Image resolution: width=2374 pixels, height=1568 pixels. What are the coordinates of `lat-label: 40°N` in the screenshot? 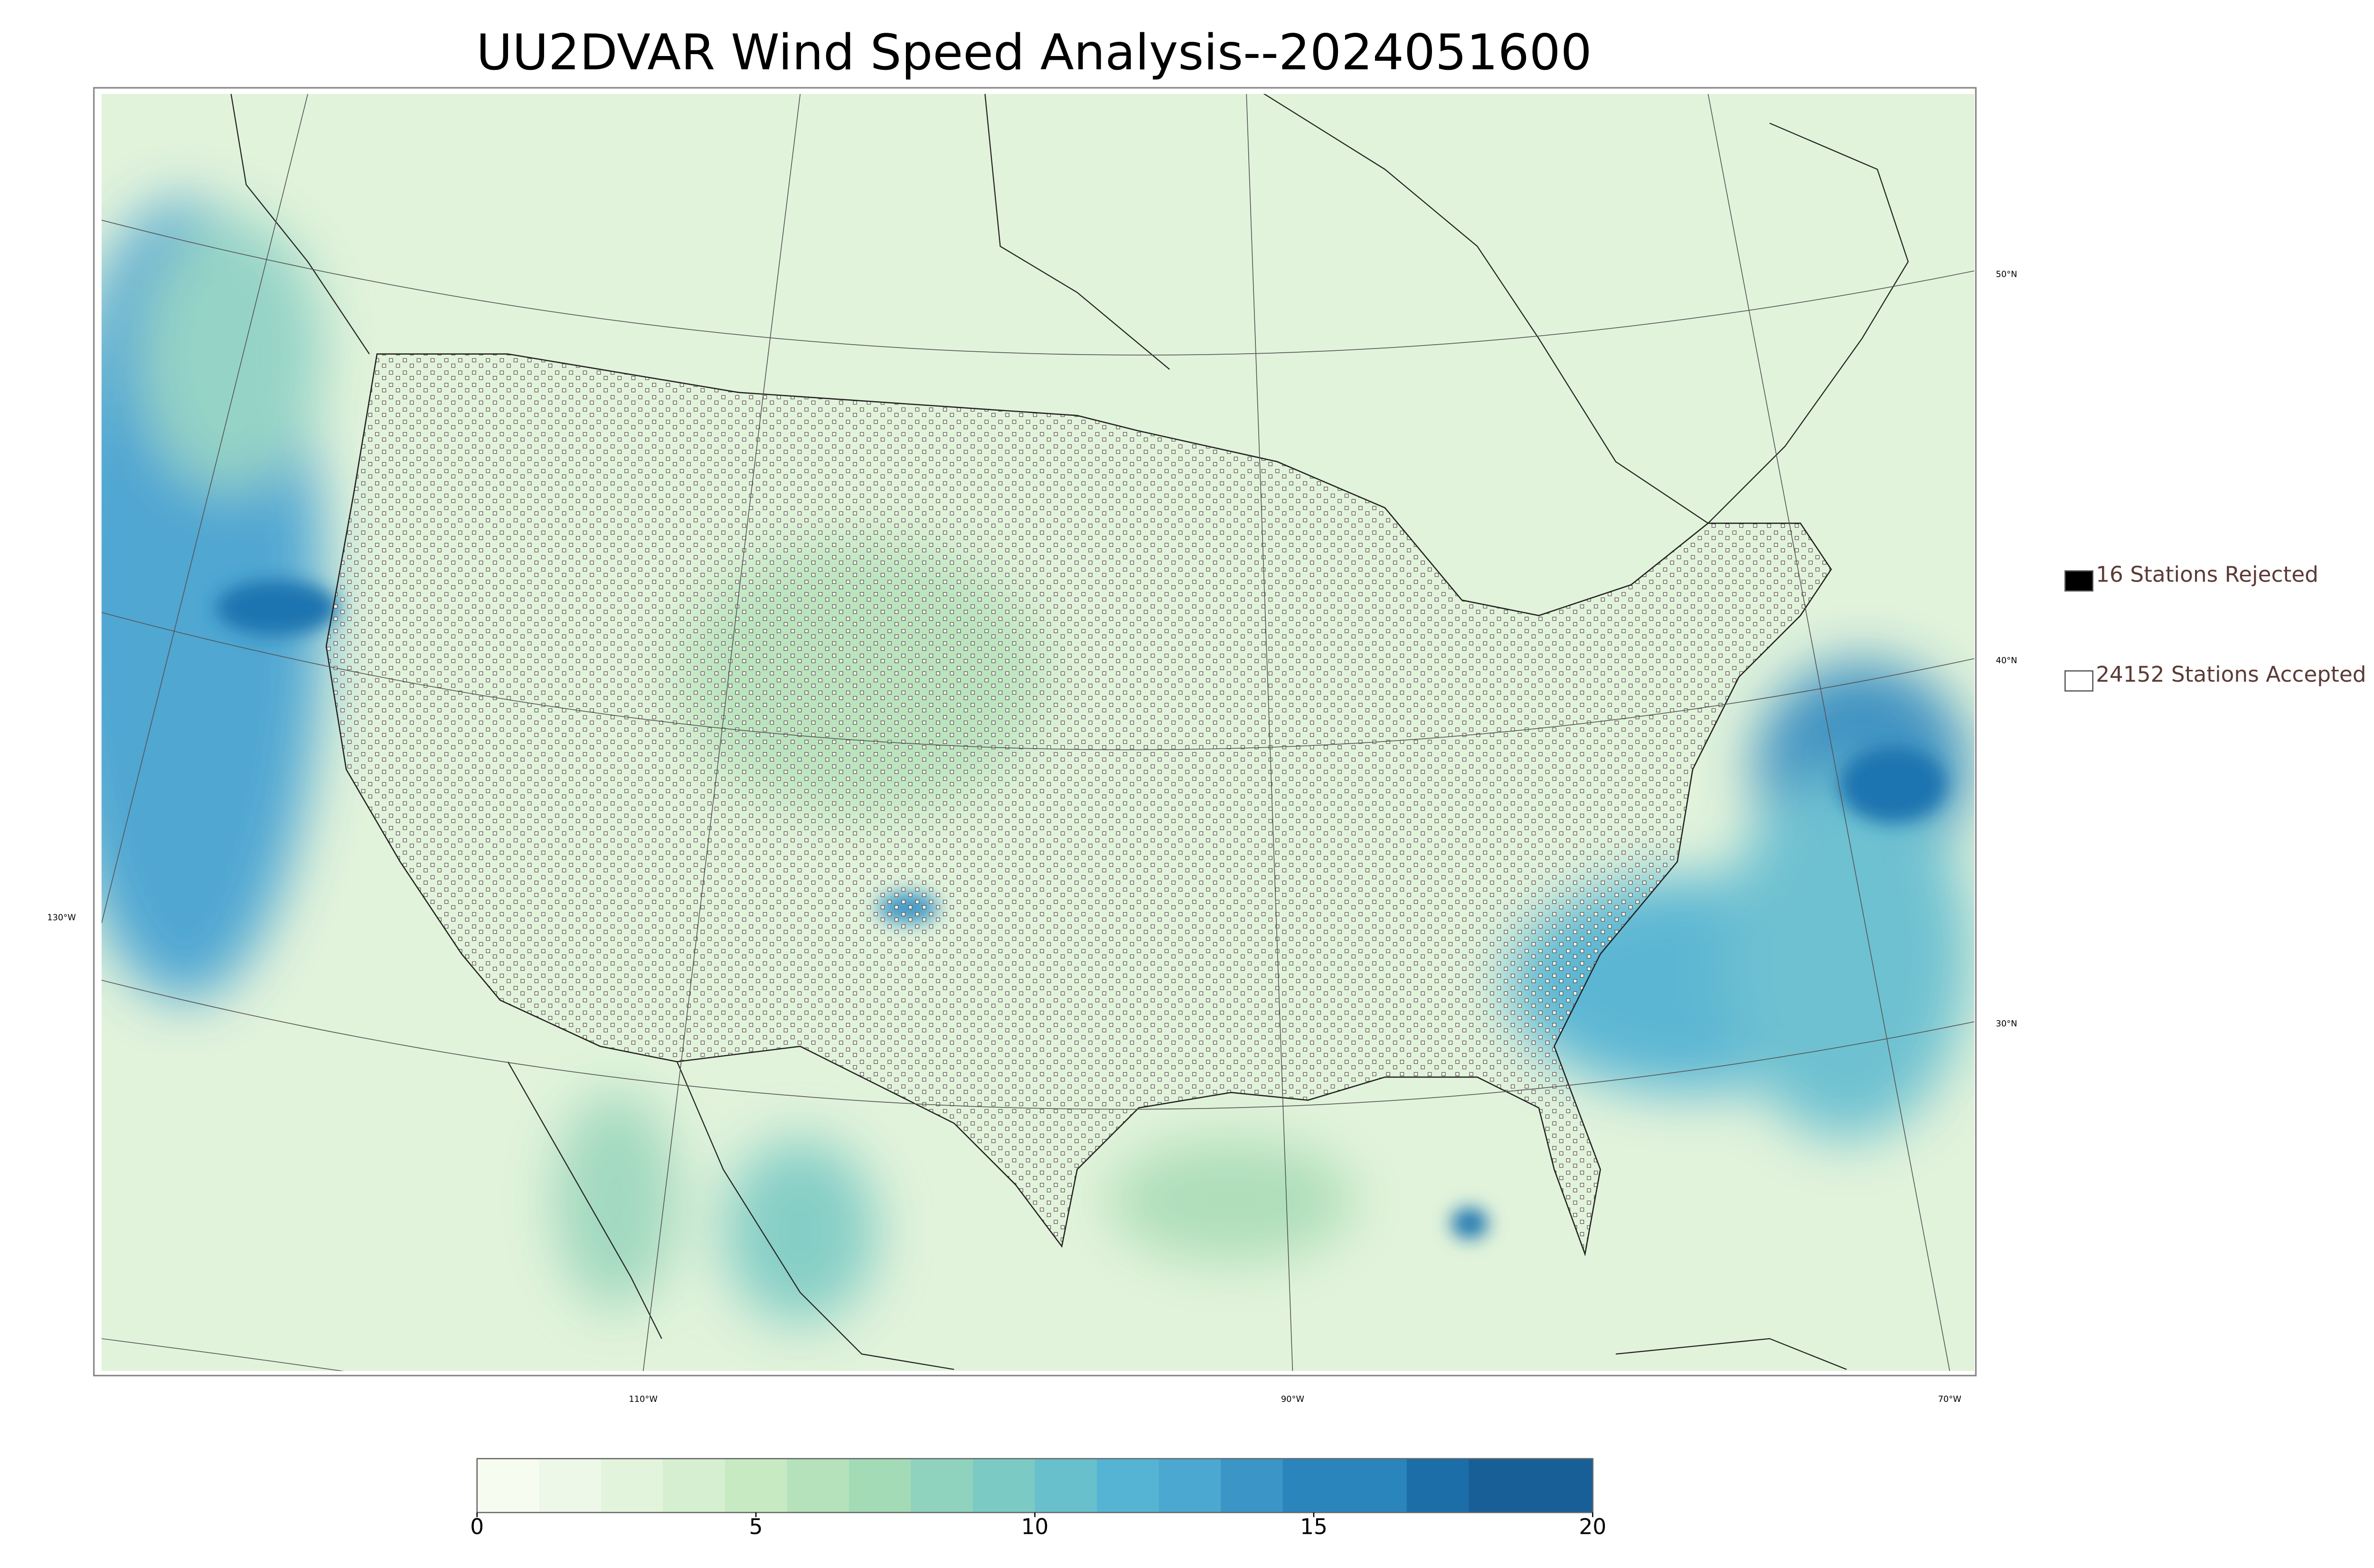 It's located at (2006, 661).